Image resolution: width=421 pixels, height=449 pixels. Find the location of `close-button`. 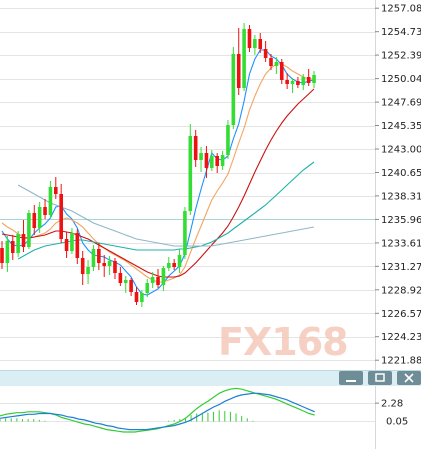

close-button is located at coordinates (409, 378).